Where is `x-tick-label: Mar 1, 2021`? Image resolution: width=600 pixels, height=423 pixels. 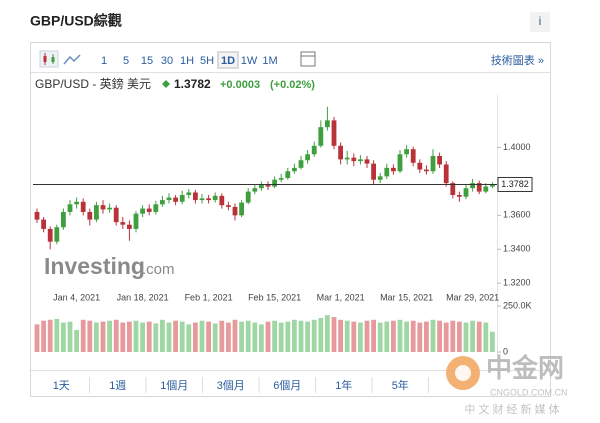
x-tick-label: Mar 1, 2021 is located at coordinates (341, 297).